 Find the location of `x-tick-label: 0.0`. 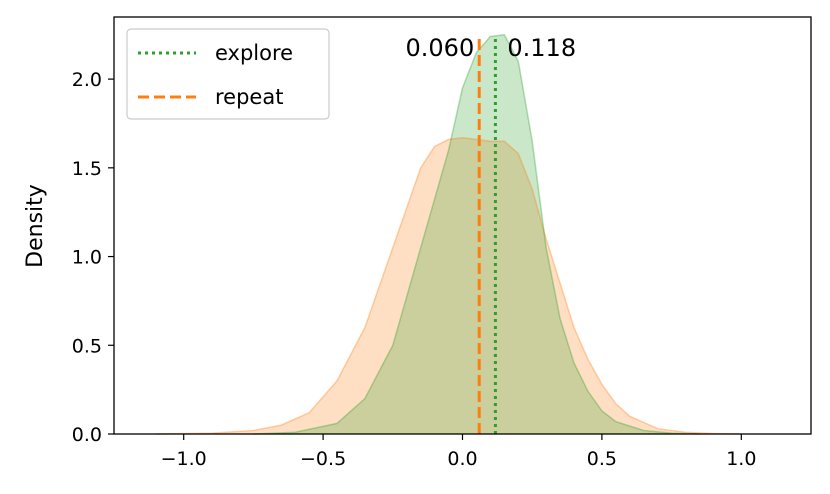

x-tick-label: 0.0 is located at coordinates (462, 459).